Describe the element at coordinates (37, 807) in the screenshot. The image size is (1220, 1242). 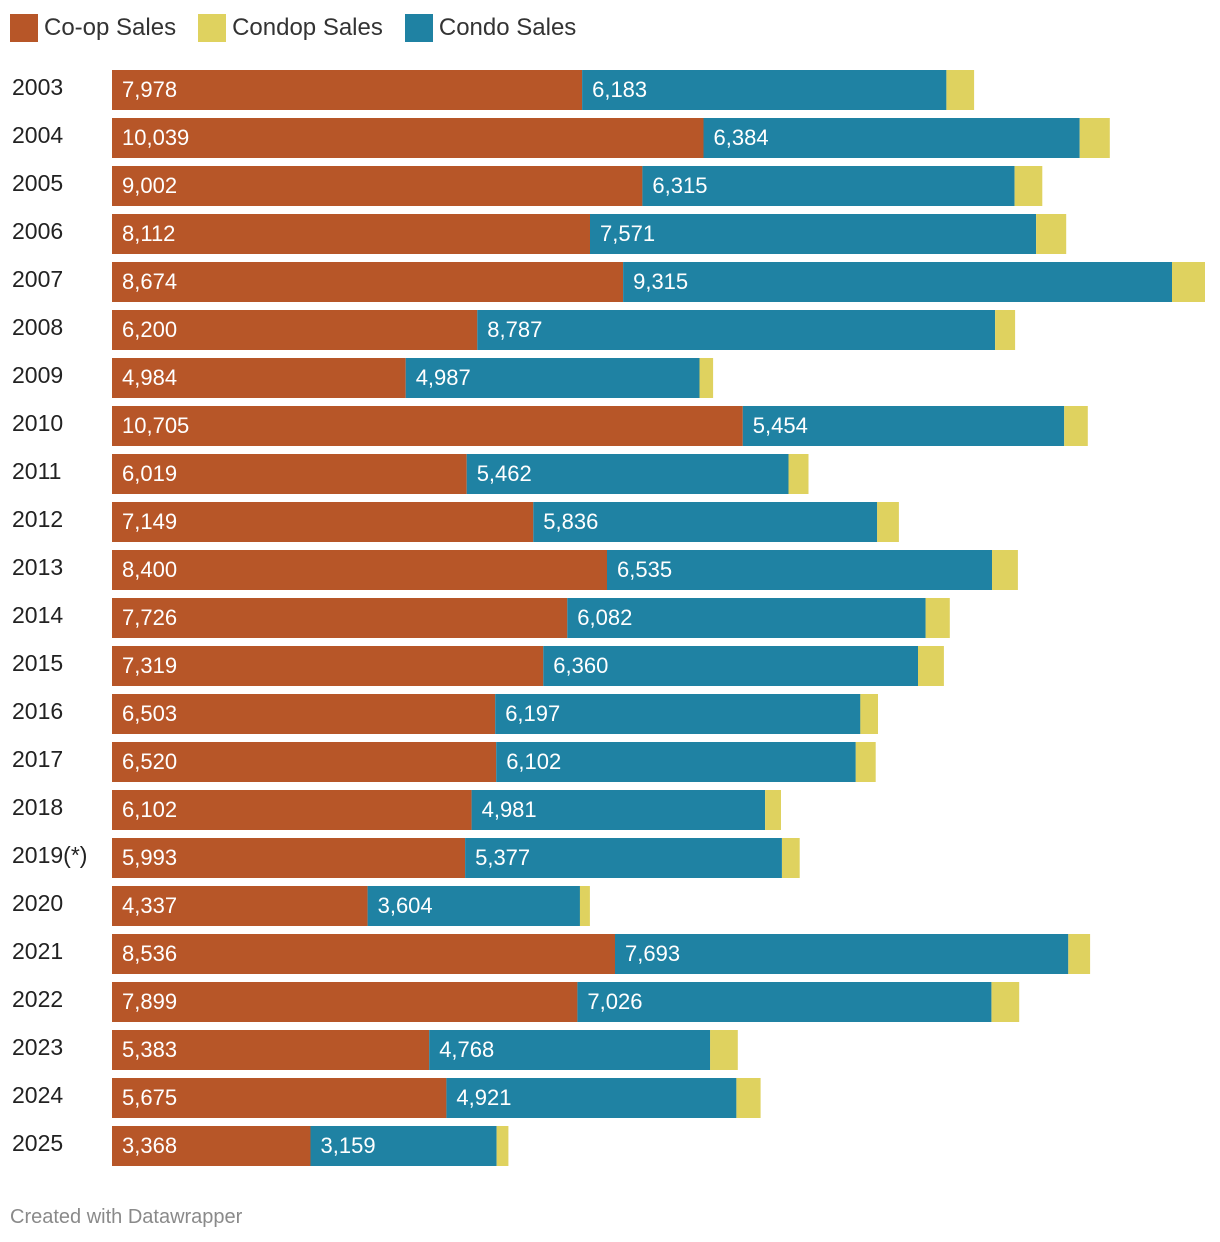
I see `category-label: 2018` at that location.